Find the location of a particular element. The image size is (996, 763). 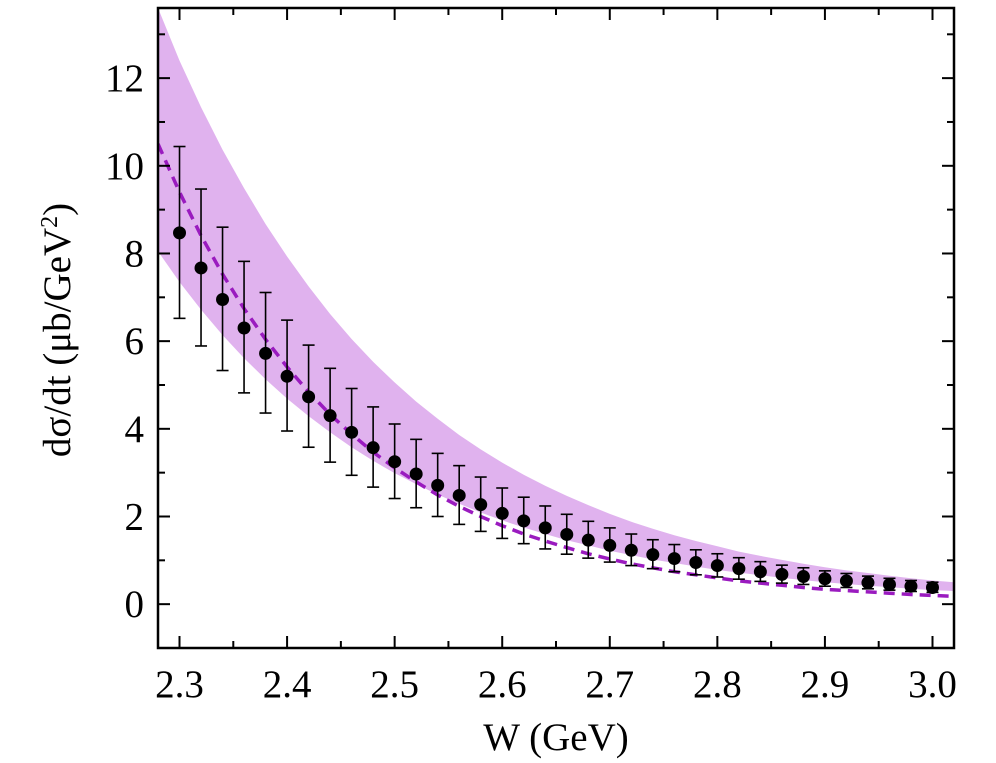

x-tick-label: 2.3 is located at coordinates (179, 684).